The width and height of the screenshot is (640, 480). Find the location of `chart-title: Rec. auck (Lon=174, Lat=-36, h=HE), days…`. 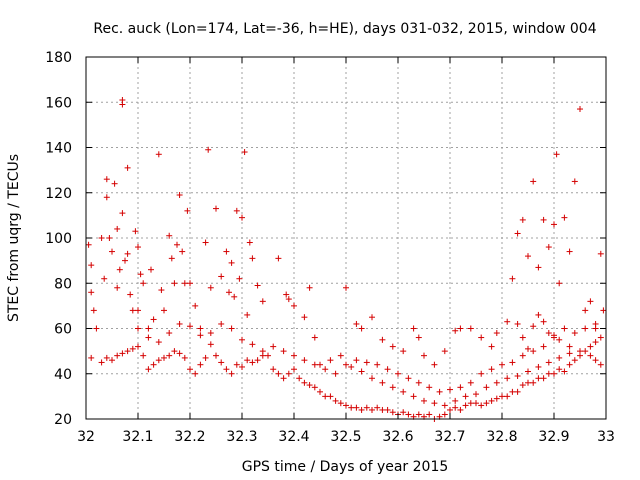

chart-title: Rec. auck (Lon=174, Lat=-36, h=HE), days… is located at coordinates (344, 29).